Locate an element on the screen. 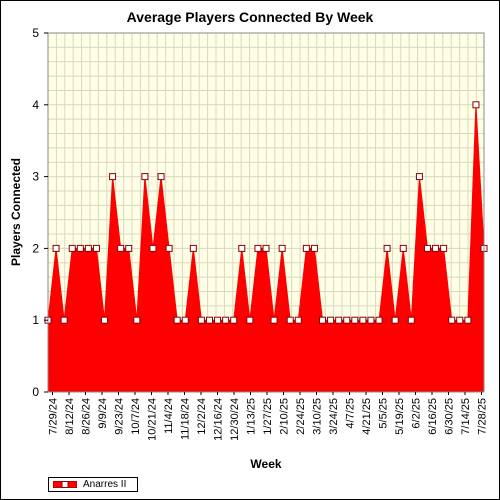 This screenshot has width=500, height=500. legend-swatch is located at coordinates (65, 484).